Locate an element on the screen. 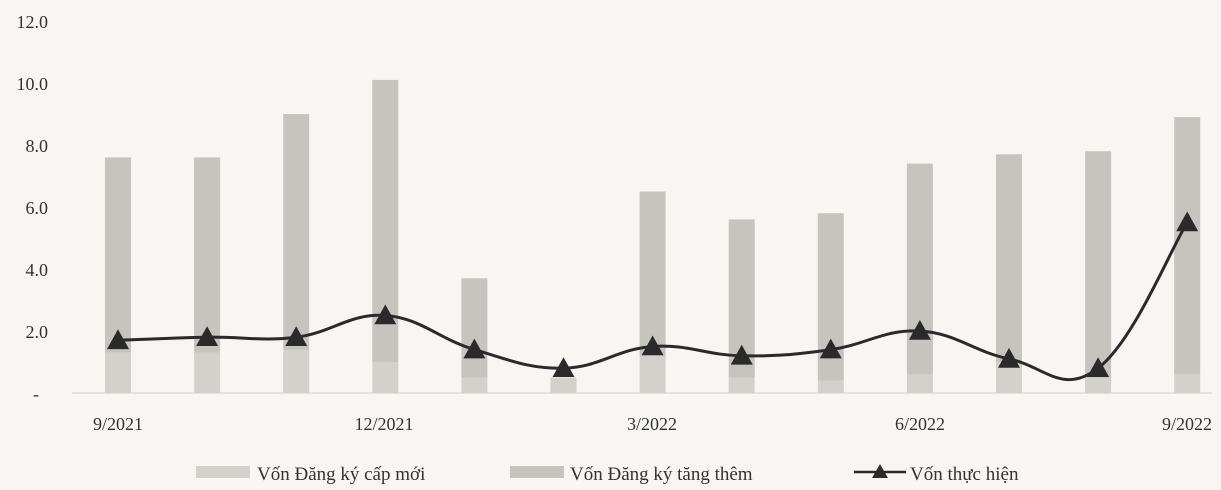  x-axis-labels: 9/2021 12/2021 3/2022 6/2022 9/2022 is located at coordinates (652, 424).